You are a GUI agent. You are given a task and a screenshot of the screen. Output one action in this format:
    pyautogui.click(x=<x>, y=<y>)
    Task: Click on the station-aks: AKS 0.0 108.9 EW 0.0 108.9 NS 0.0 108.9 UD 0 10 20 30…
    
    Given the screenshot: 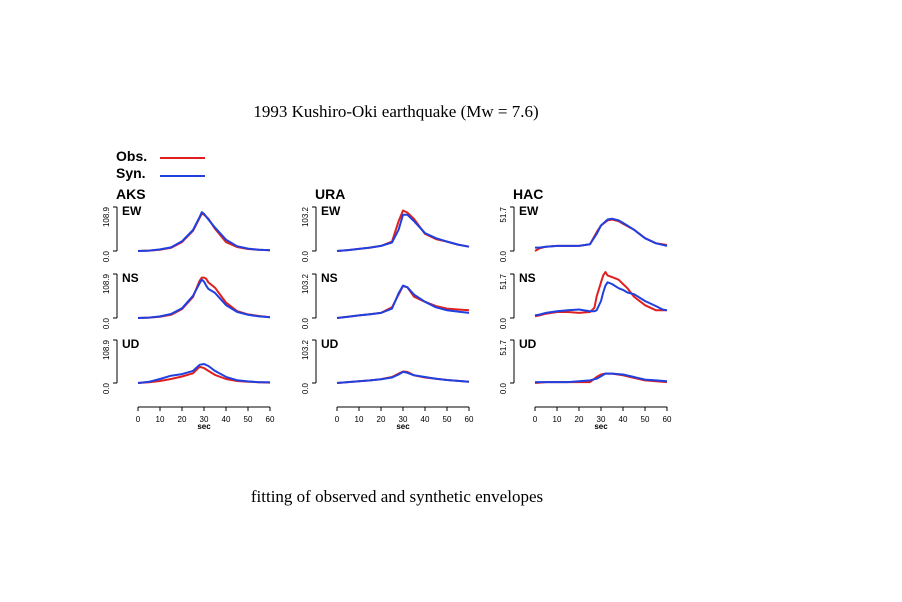 What is the action you would take?
    pyautogui.click(x=188, y=308)
    